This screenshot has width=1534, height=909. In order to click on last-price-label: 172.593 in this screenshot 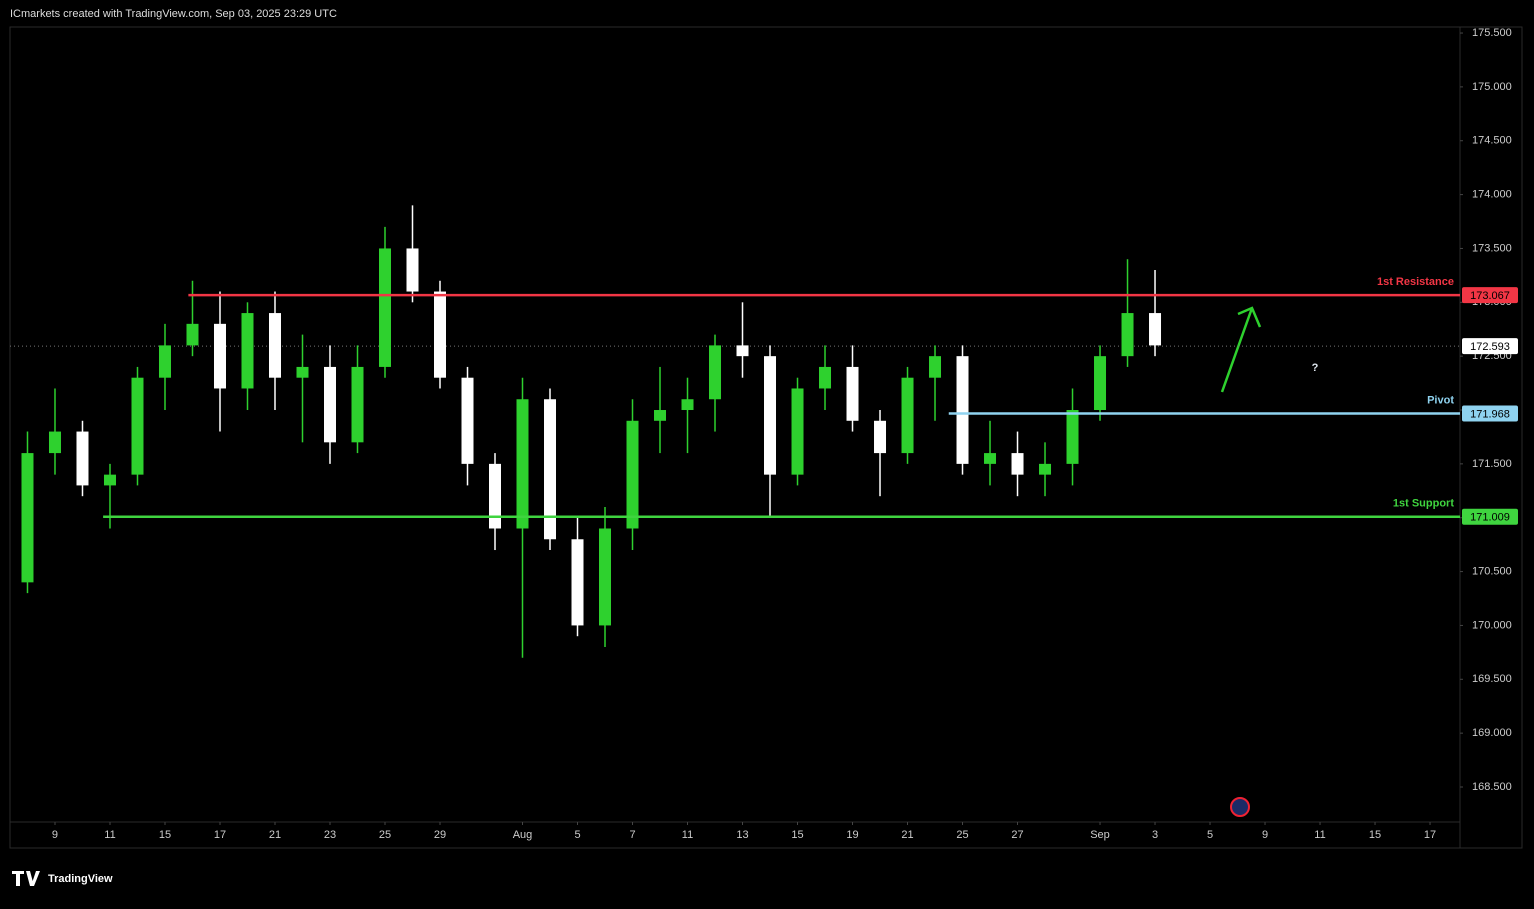, I will do `click(1490, 347)`.